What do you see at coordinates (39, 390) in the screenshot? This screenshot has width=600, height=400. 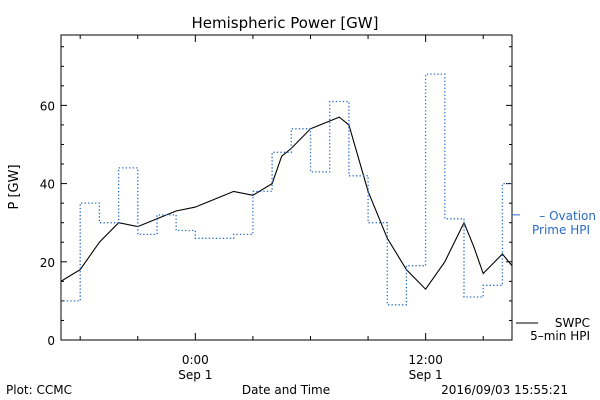 I see `footer-left: Plot: CCMC` at bounding box center [39, 390].